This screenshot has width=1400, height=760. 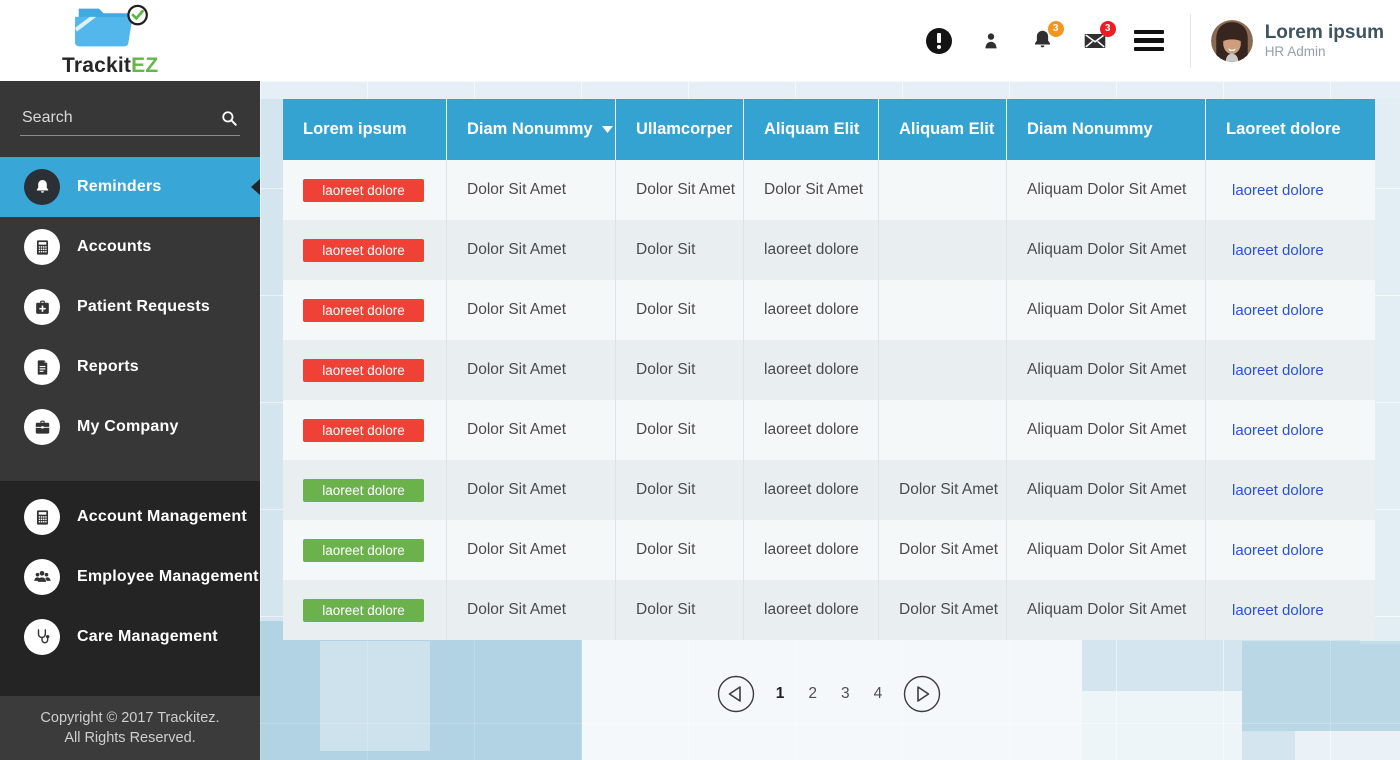 I want to click on avatar, so click(x=1231, y=40).